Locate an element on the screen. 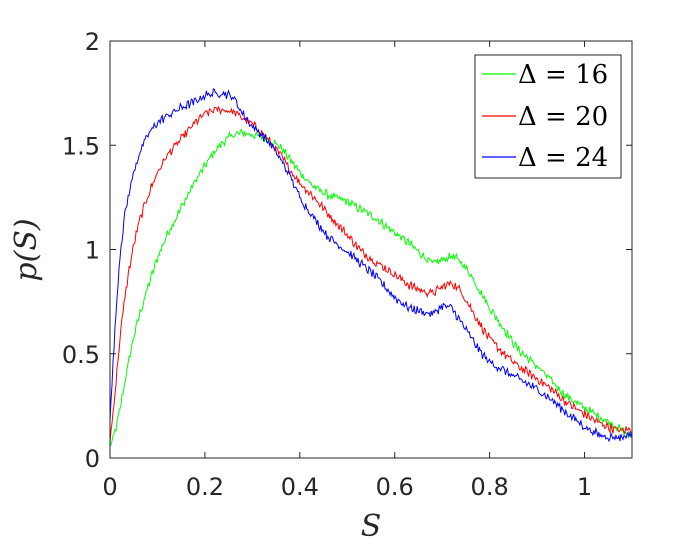  x-tick-label: 1 is located at coordinates (584, 487).